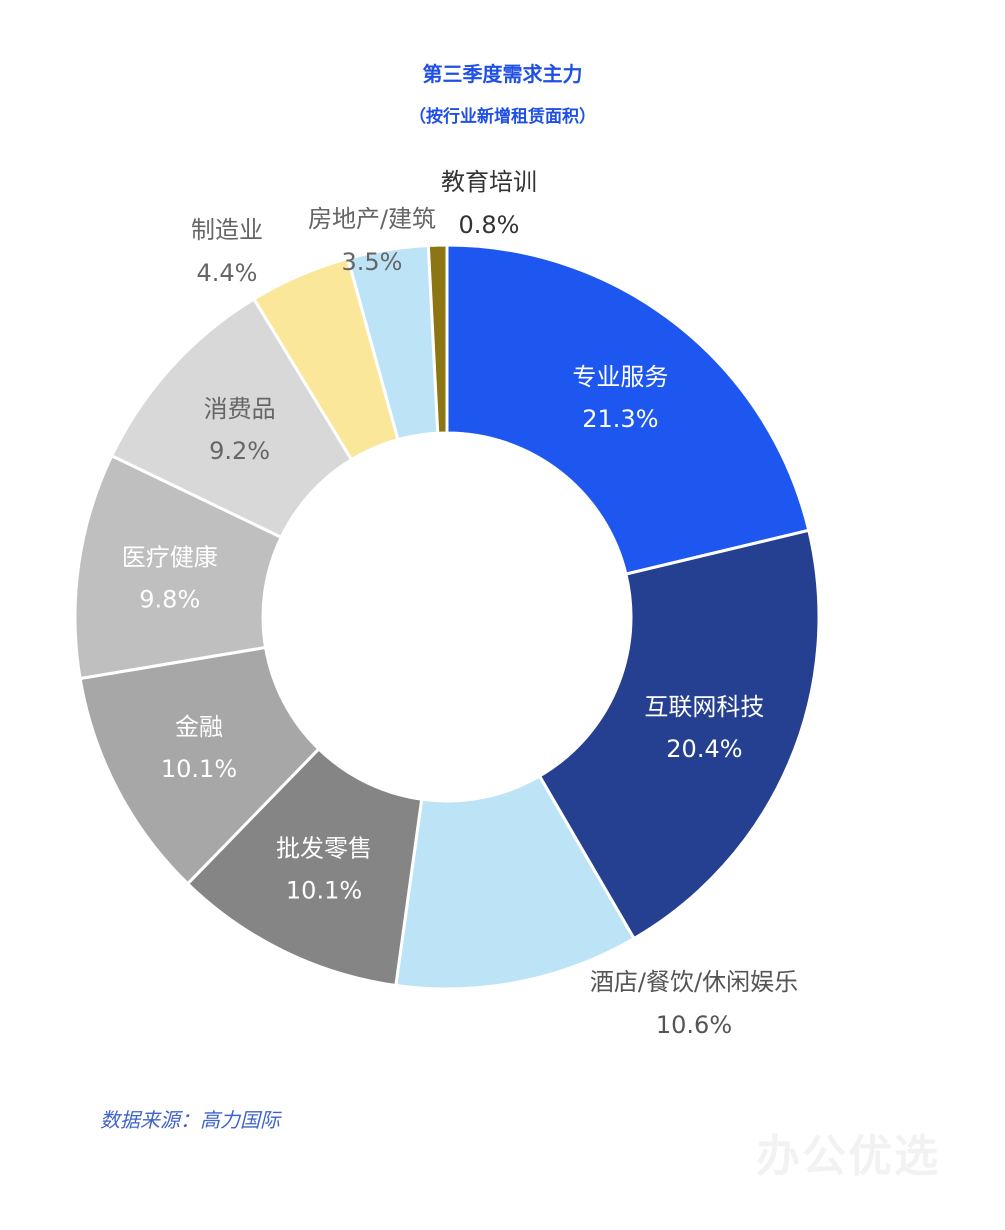 The height and width of the screenshot is (1230, 1005). I want to click on watermark: 办公优选, so click(848, 1156).